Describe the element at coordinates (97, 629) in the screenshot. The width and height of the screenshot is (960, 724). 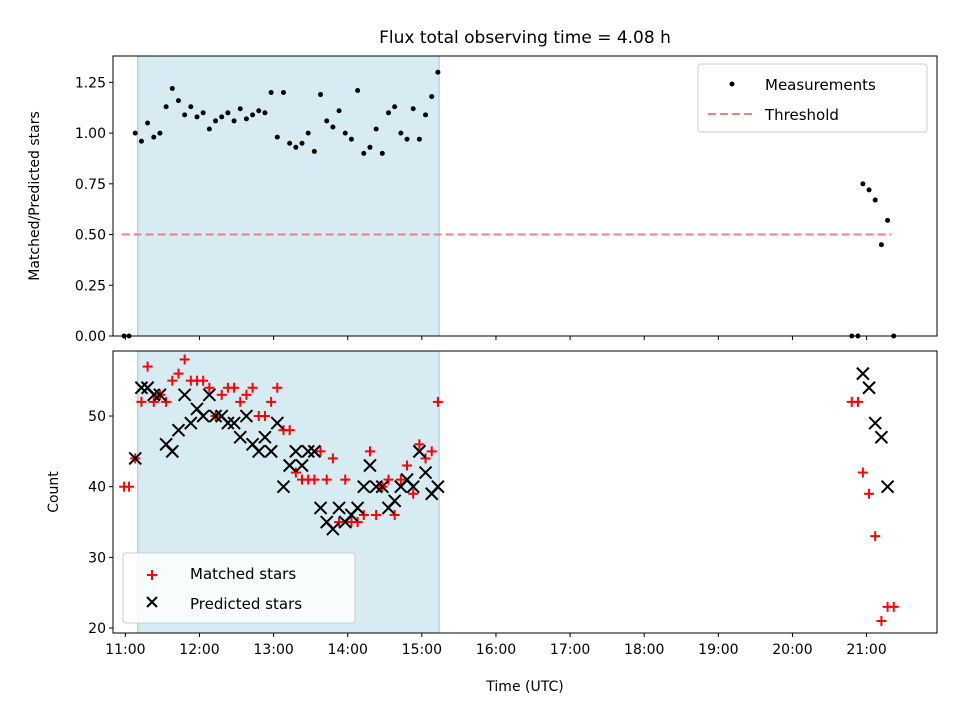
I see `bottom-y-tick-label: 20` at that location.